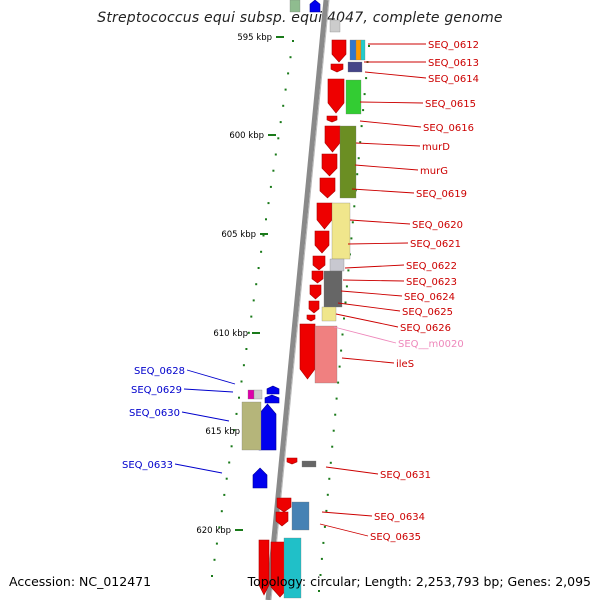  What do you see at coordinates (395, 537) in the screenshot?
I see `gene-label-seq_0635: SEQ_0635` at bounding box center [395, 537].